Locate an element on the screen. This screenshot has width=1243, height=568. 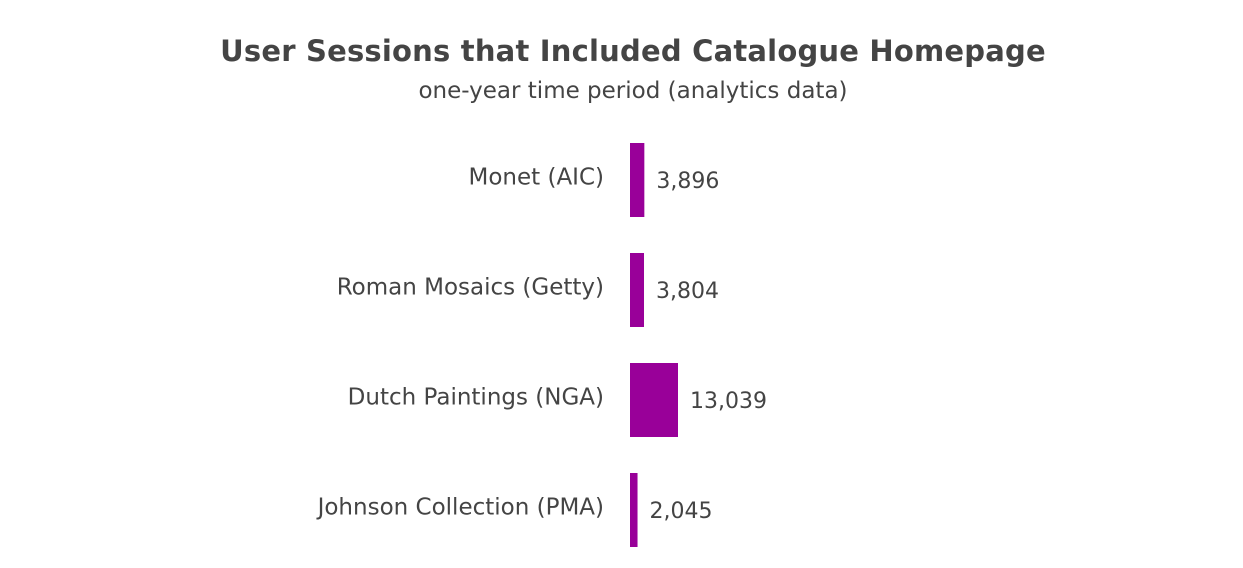
value-label: 2,045 is located at coordinates (681, 511).